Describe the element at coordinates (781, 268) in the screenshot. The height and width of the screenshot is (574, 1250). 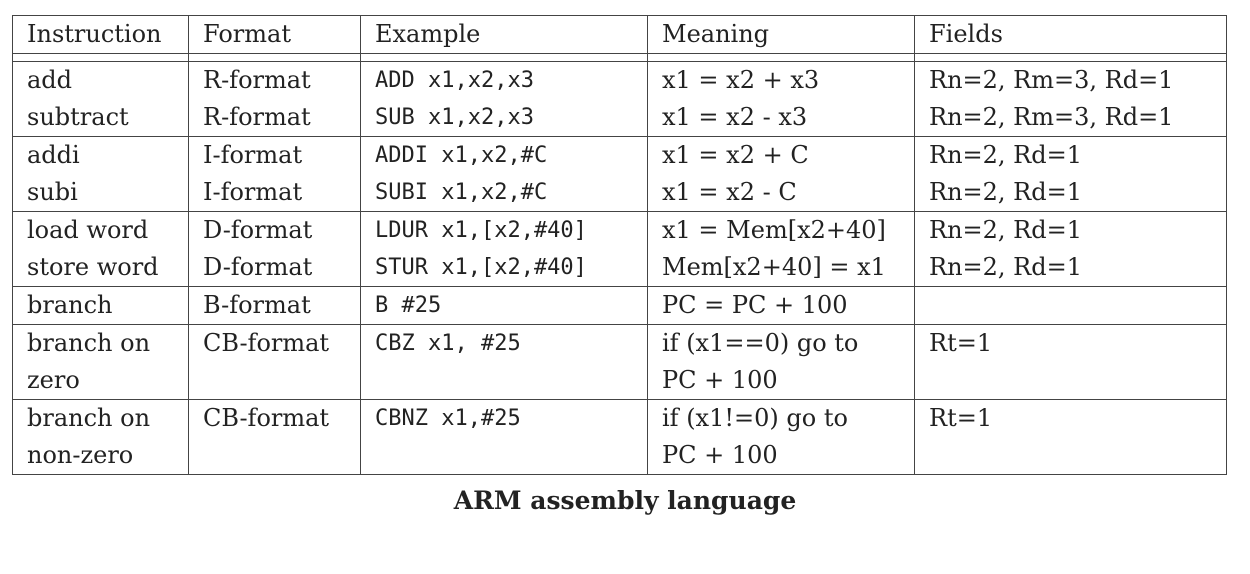
I see `cell-meaning: Mem[x2+40] = x1` at that location.